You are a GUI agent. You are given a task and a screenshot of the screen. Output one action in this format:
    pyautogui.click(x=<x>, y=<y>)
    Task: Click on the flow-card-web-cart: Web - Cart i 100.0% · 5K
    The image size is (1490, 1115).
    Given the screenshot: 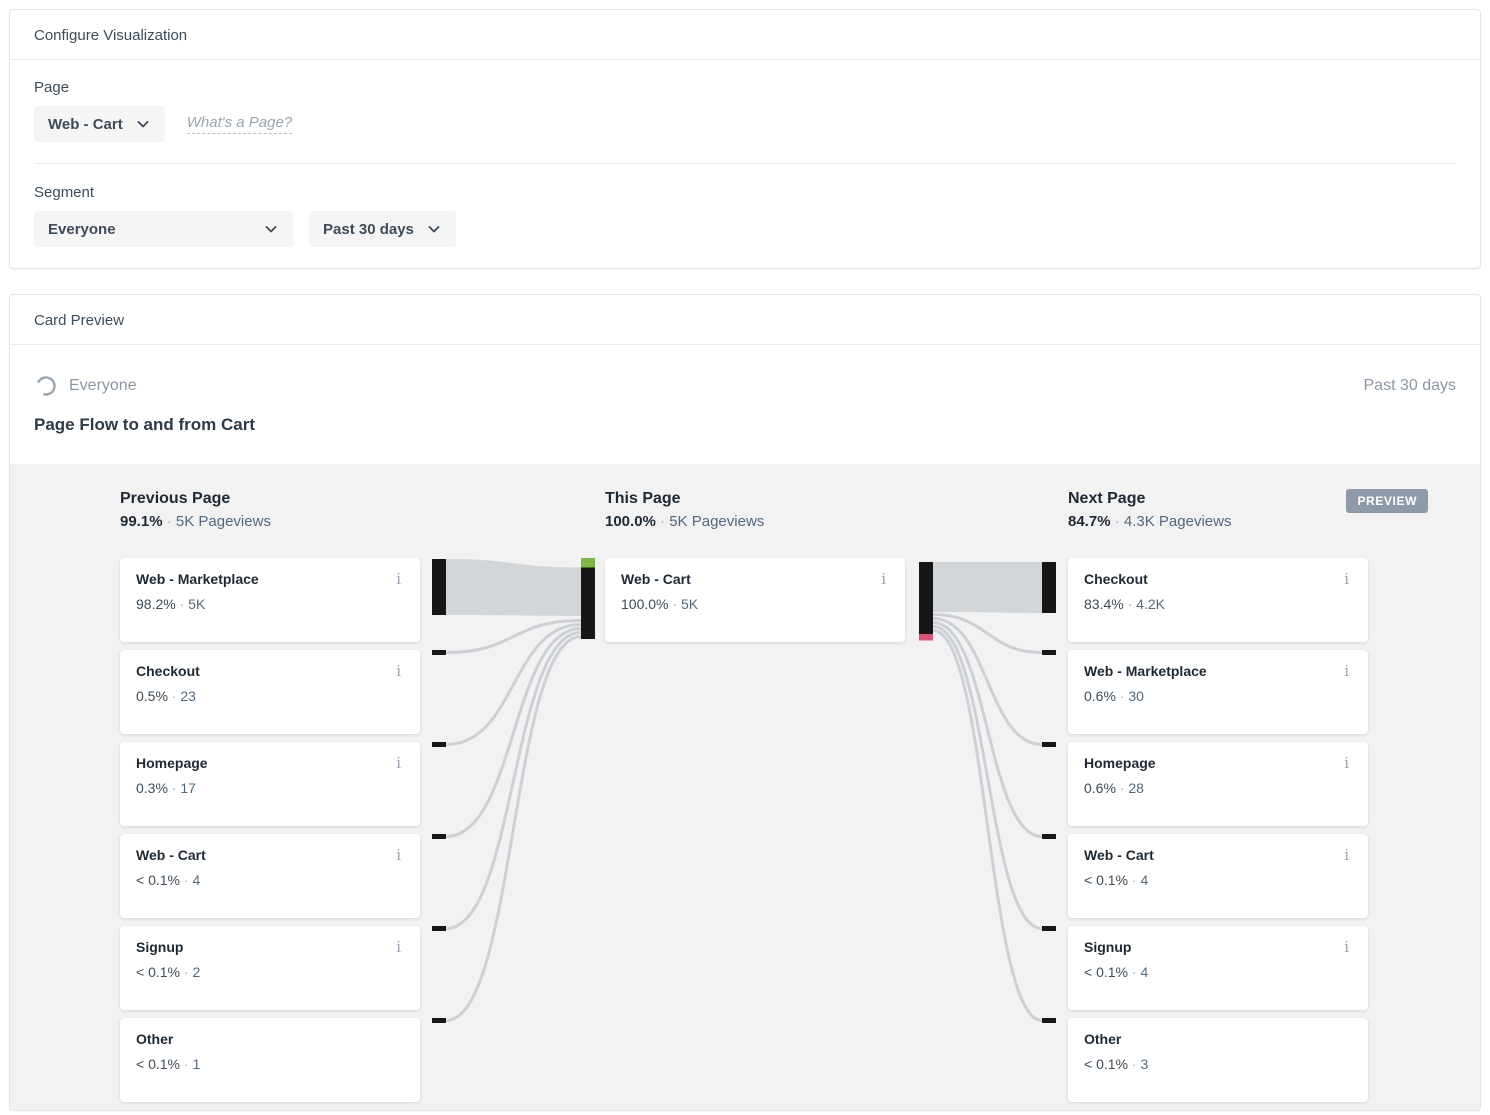 What is the action you would take?
    pyautogui.click(x=755, y=600)
    